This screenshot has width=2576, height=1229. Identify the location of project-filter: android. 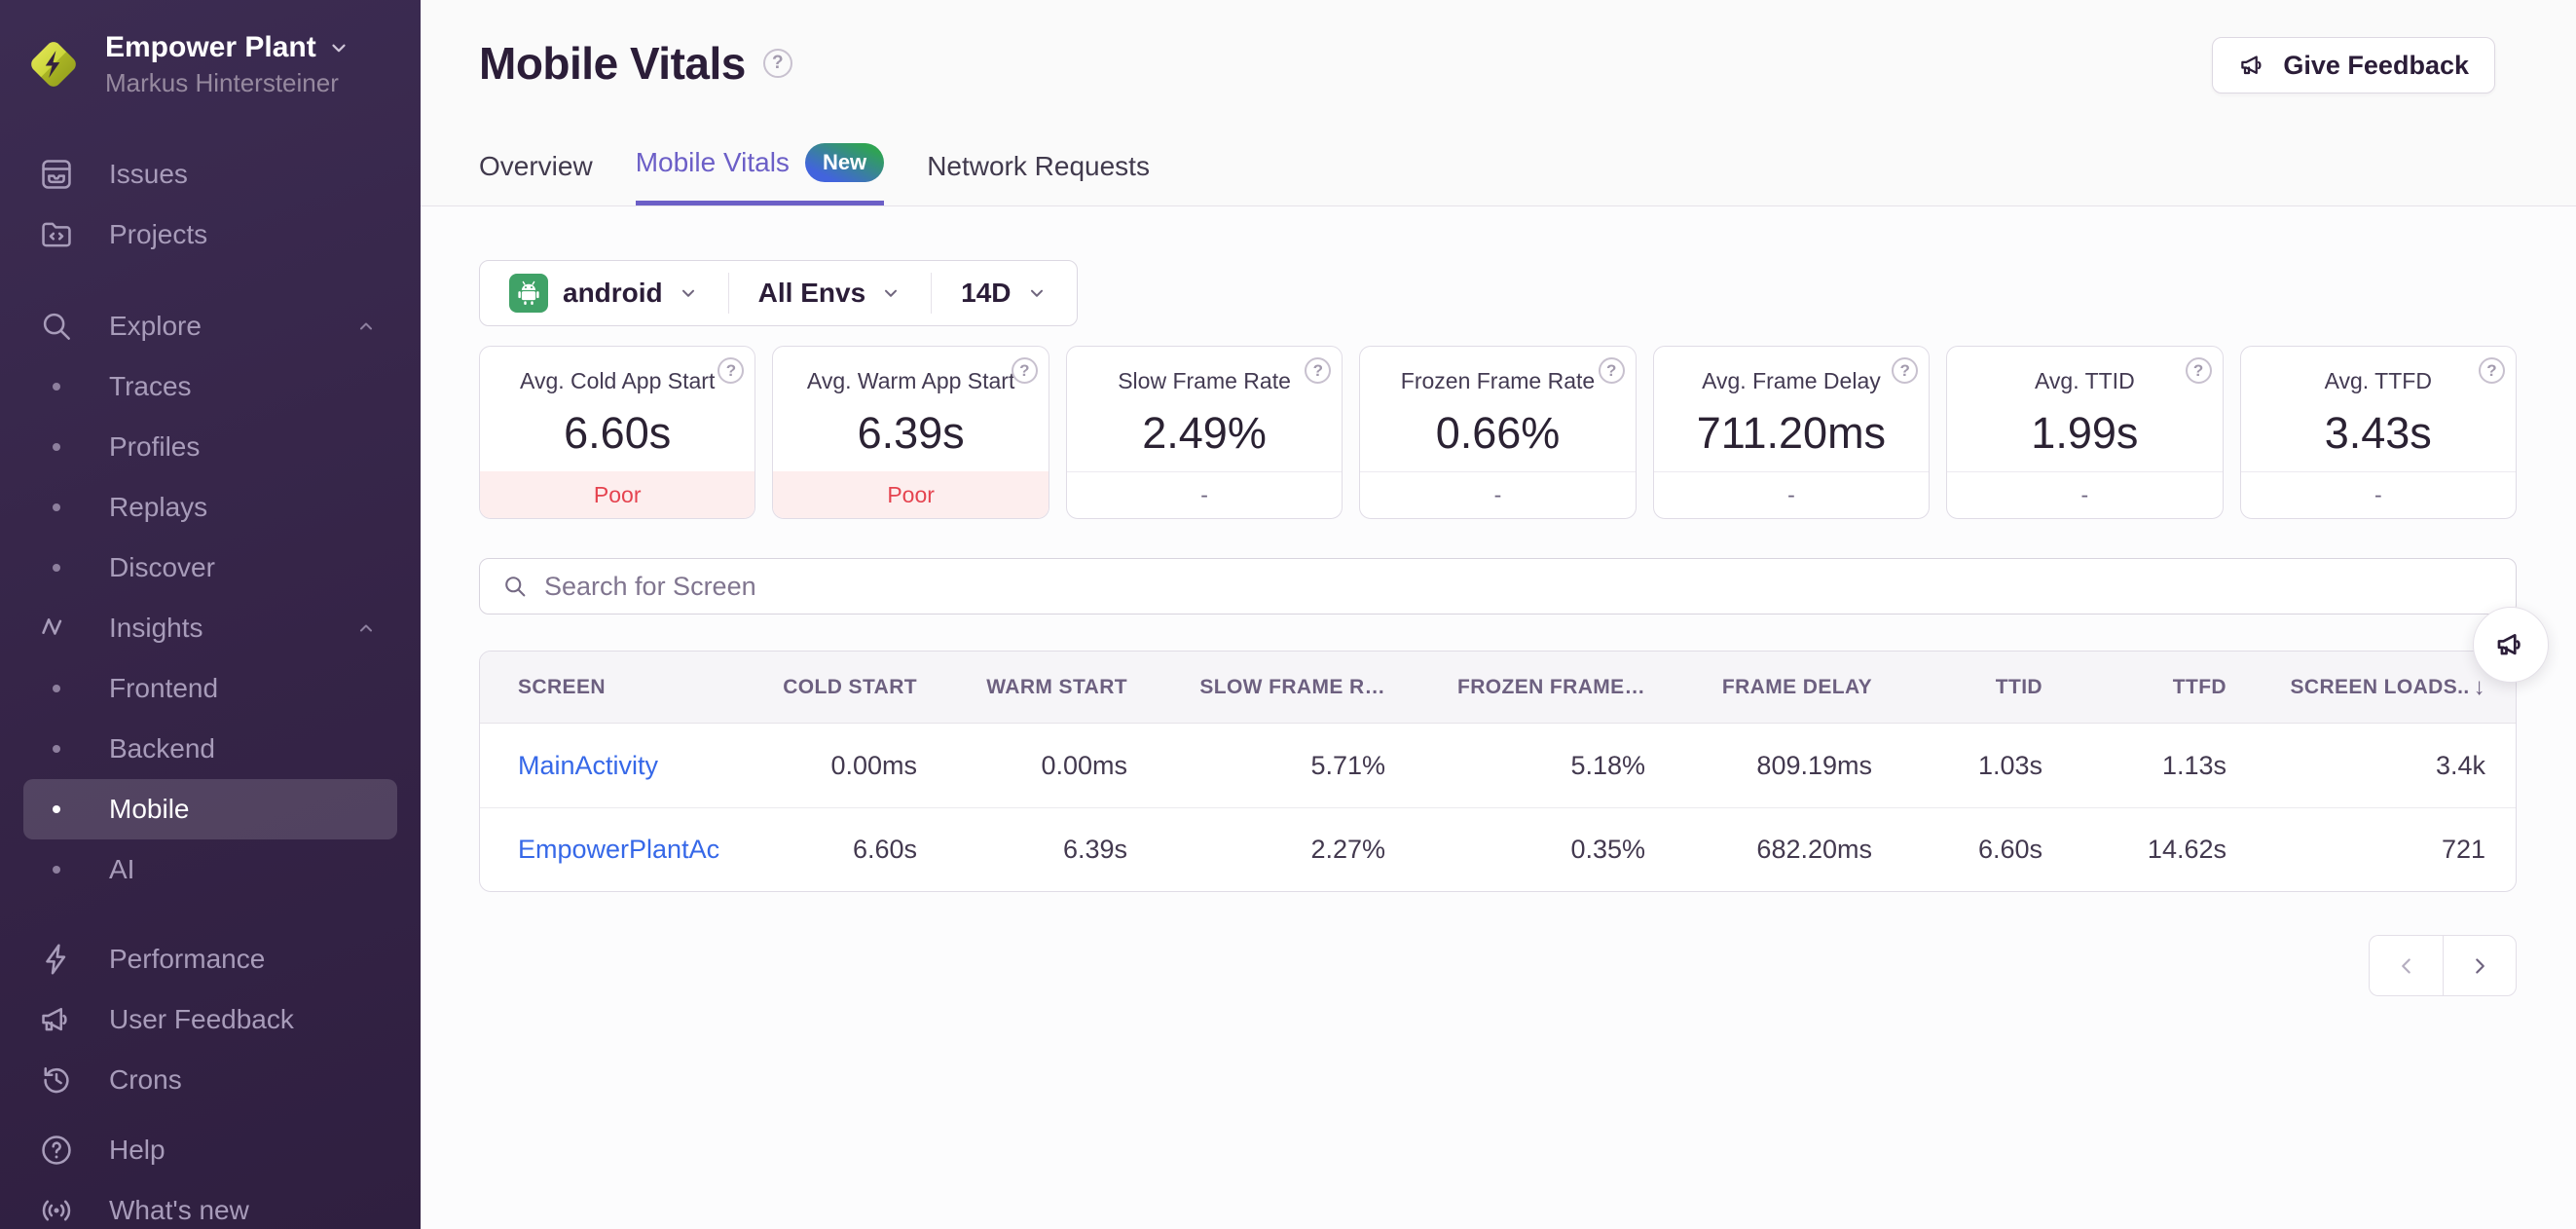
(604, 293).